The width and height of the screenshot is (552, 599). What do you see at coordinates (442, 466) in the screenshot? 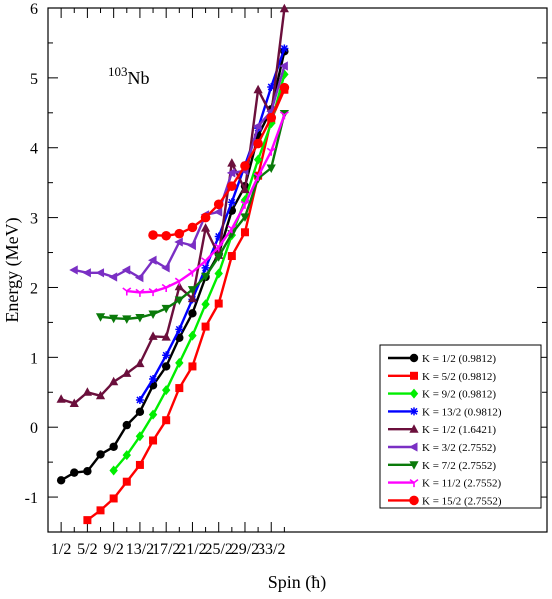
I see `legend-item: K = 7/2 (2.7552)` at bounding box center [442, 466].